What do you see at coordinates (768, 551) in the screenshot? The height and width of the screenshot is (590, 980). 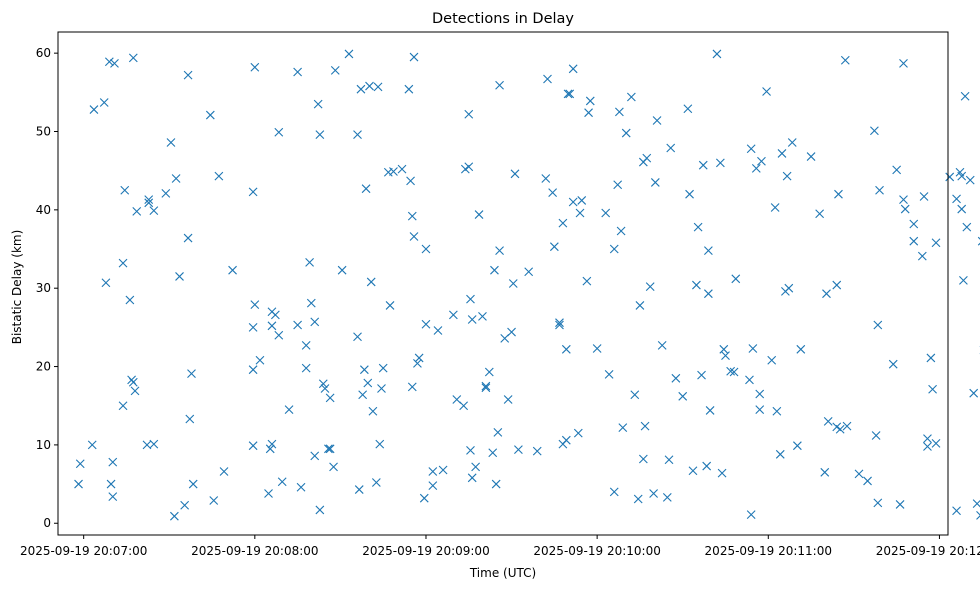 I see `x-tick-label: 2025-09-19 20:11:00` at bounding box center [768, 551].